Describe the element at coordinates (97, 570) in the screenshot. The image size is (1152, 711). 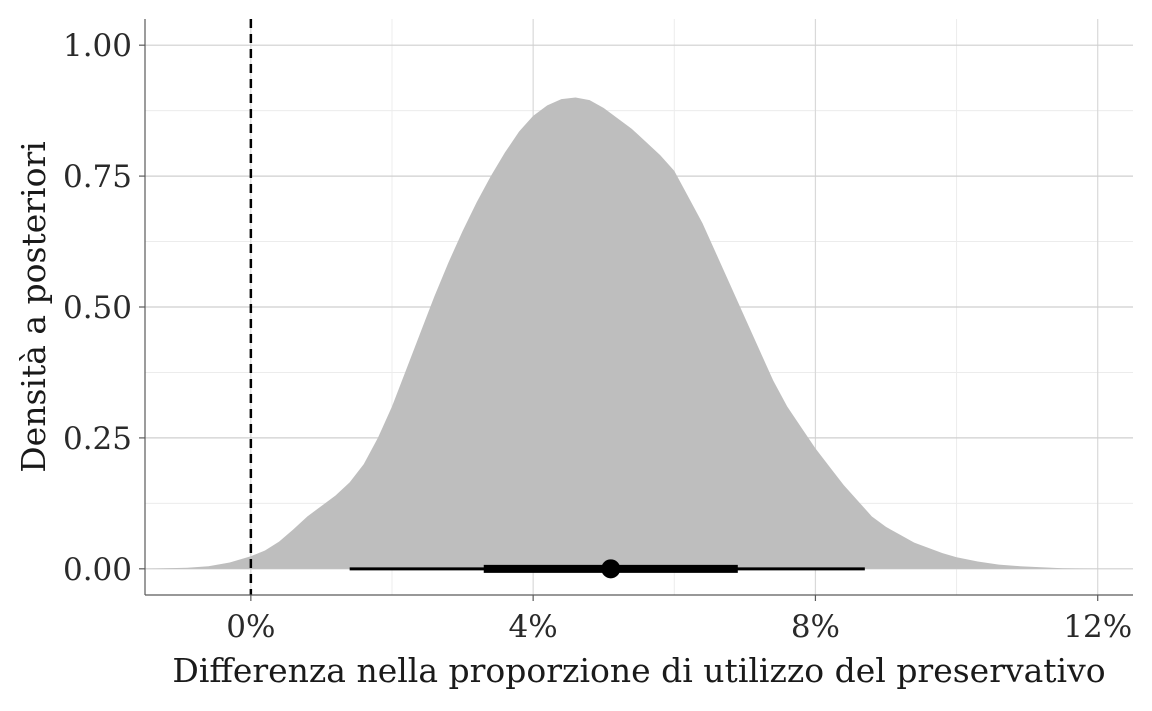
I see `y-tick-label: 0.00` at that location.